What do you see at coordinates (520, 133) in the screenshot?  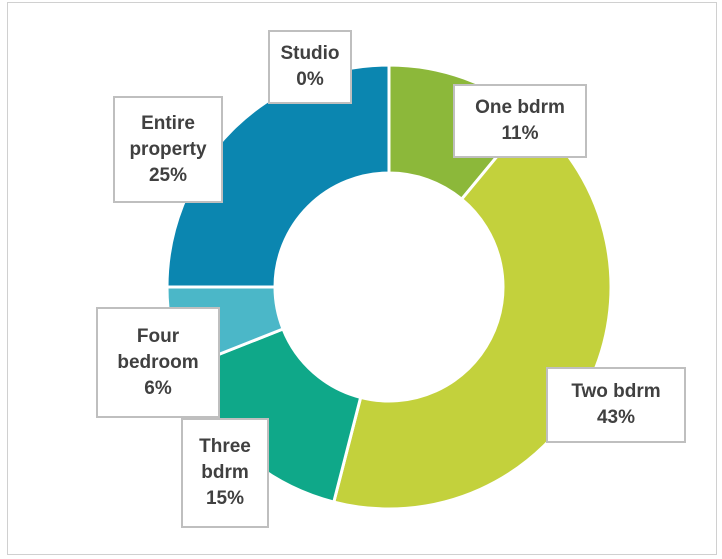 I see `value-label: 11%` at bounding box center [520, 133].